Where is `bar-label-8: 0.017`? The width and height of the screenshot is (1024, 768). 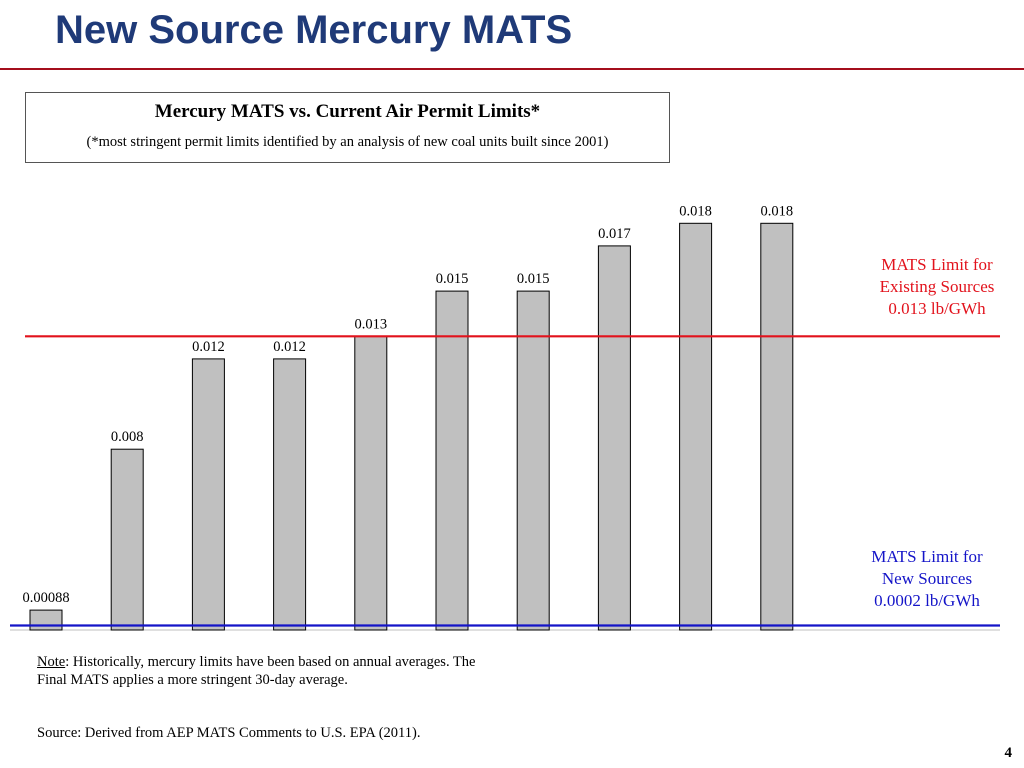 bar-label-8: 0.017 is located at coordinates (614, 234).